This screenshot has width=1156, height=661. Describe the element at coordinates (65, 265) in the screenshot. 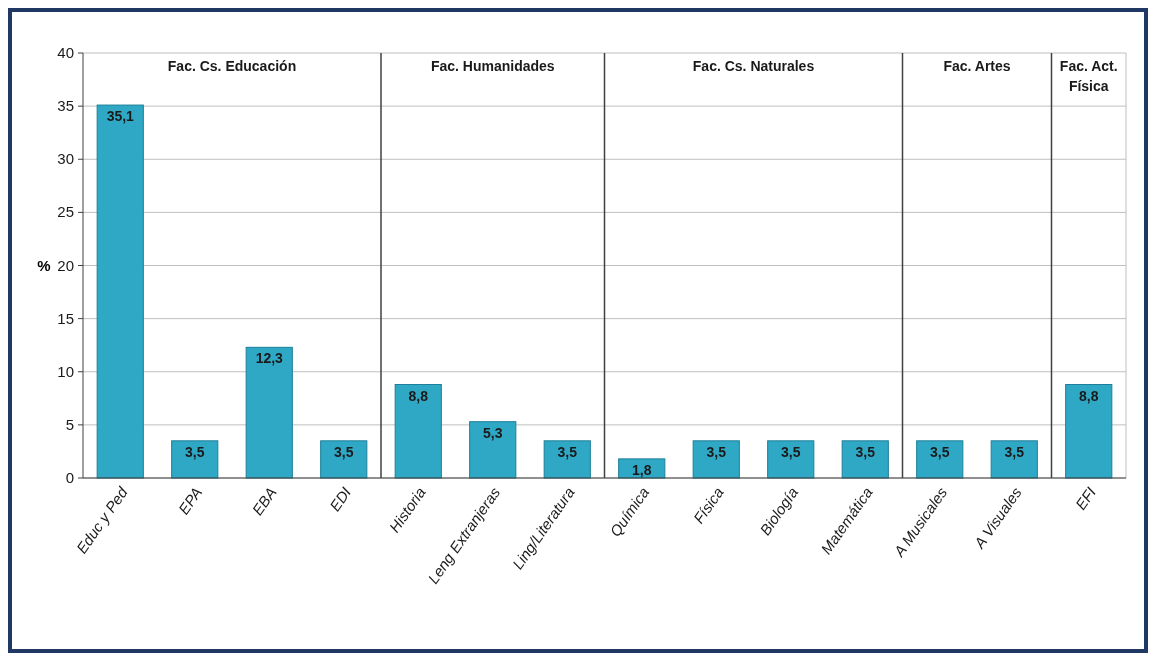

I see `y-tick-label: 20` at that location.